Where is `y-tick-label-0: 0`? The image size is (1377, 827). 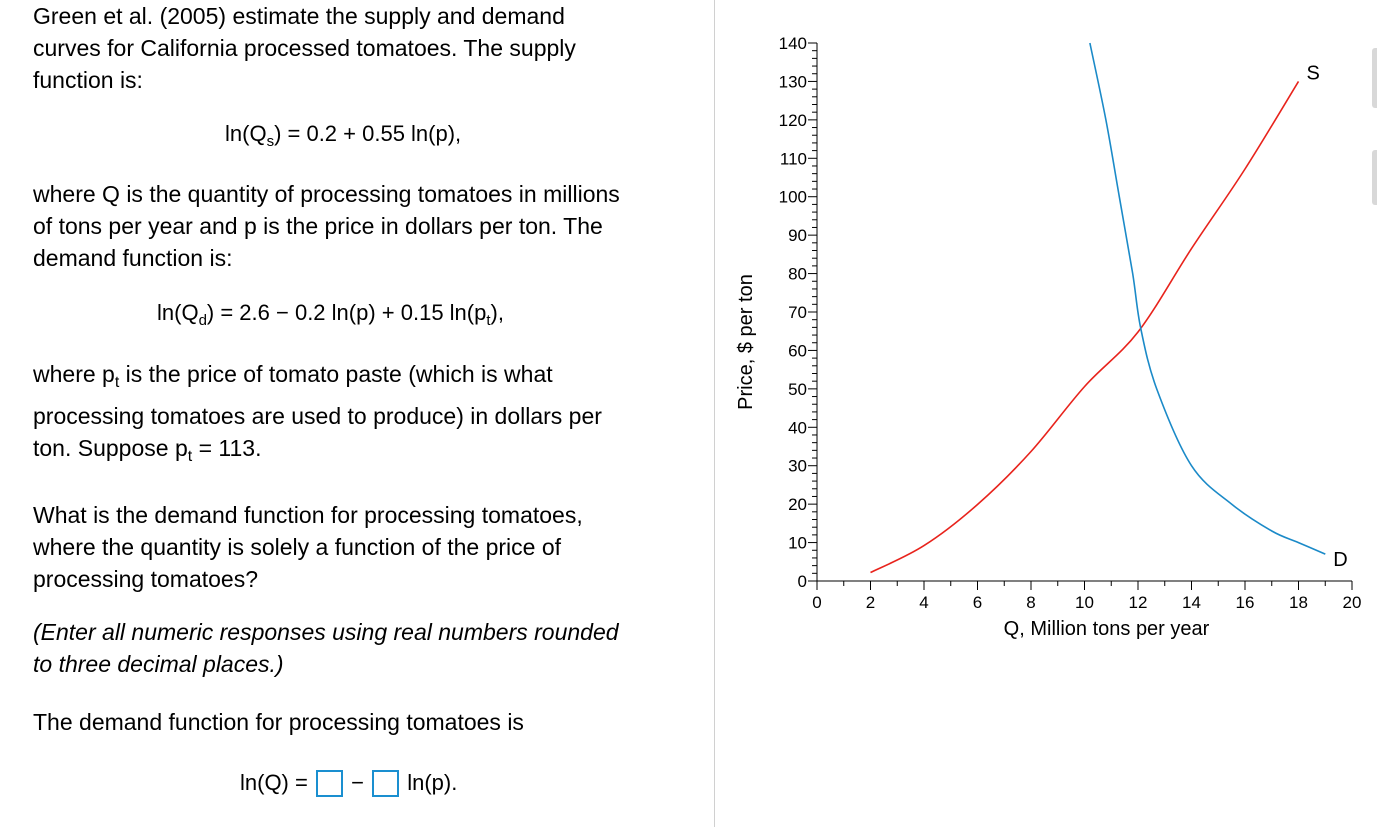 y-tick-label-0: 0 is located at coordinates (802, 581).